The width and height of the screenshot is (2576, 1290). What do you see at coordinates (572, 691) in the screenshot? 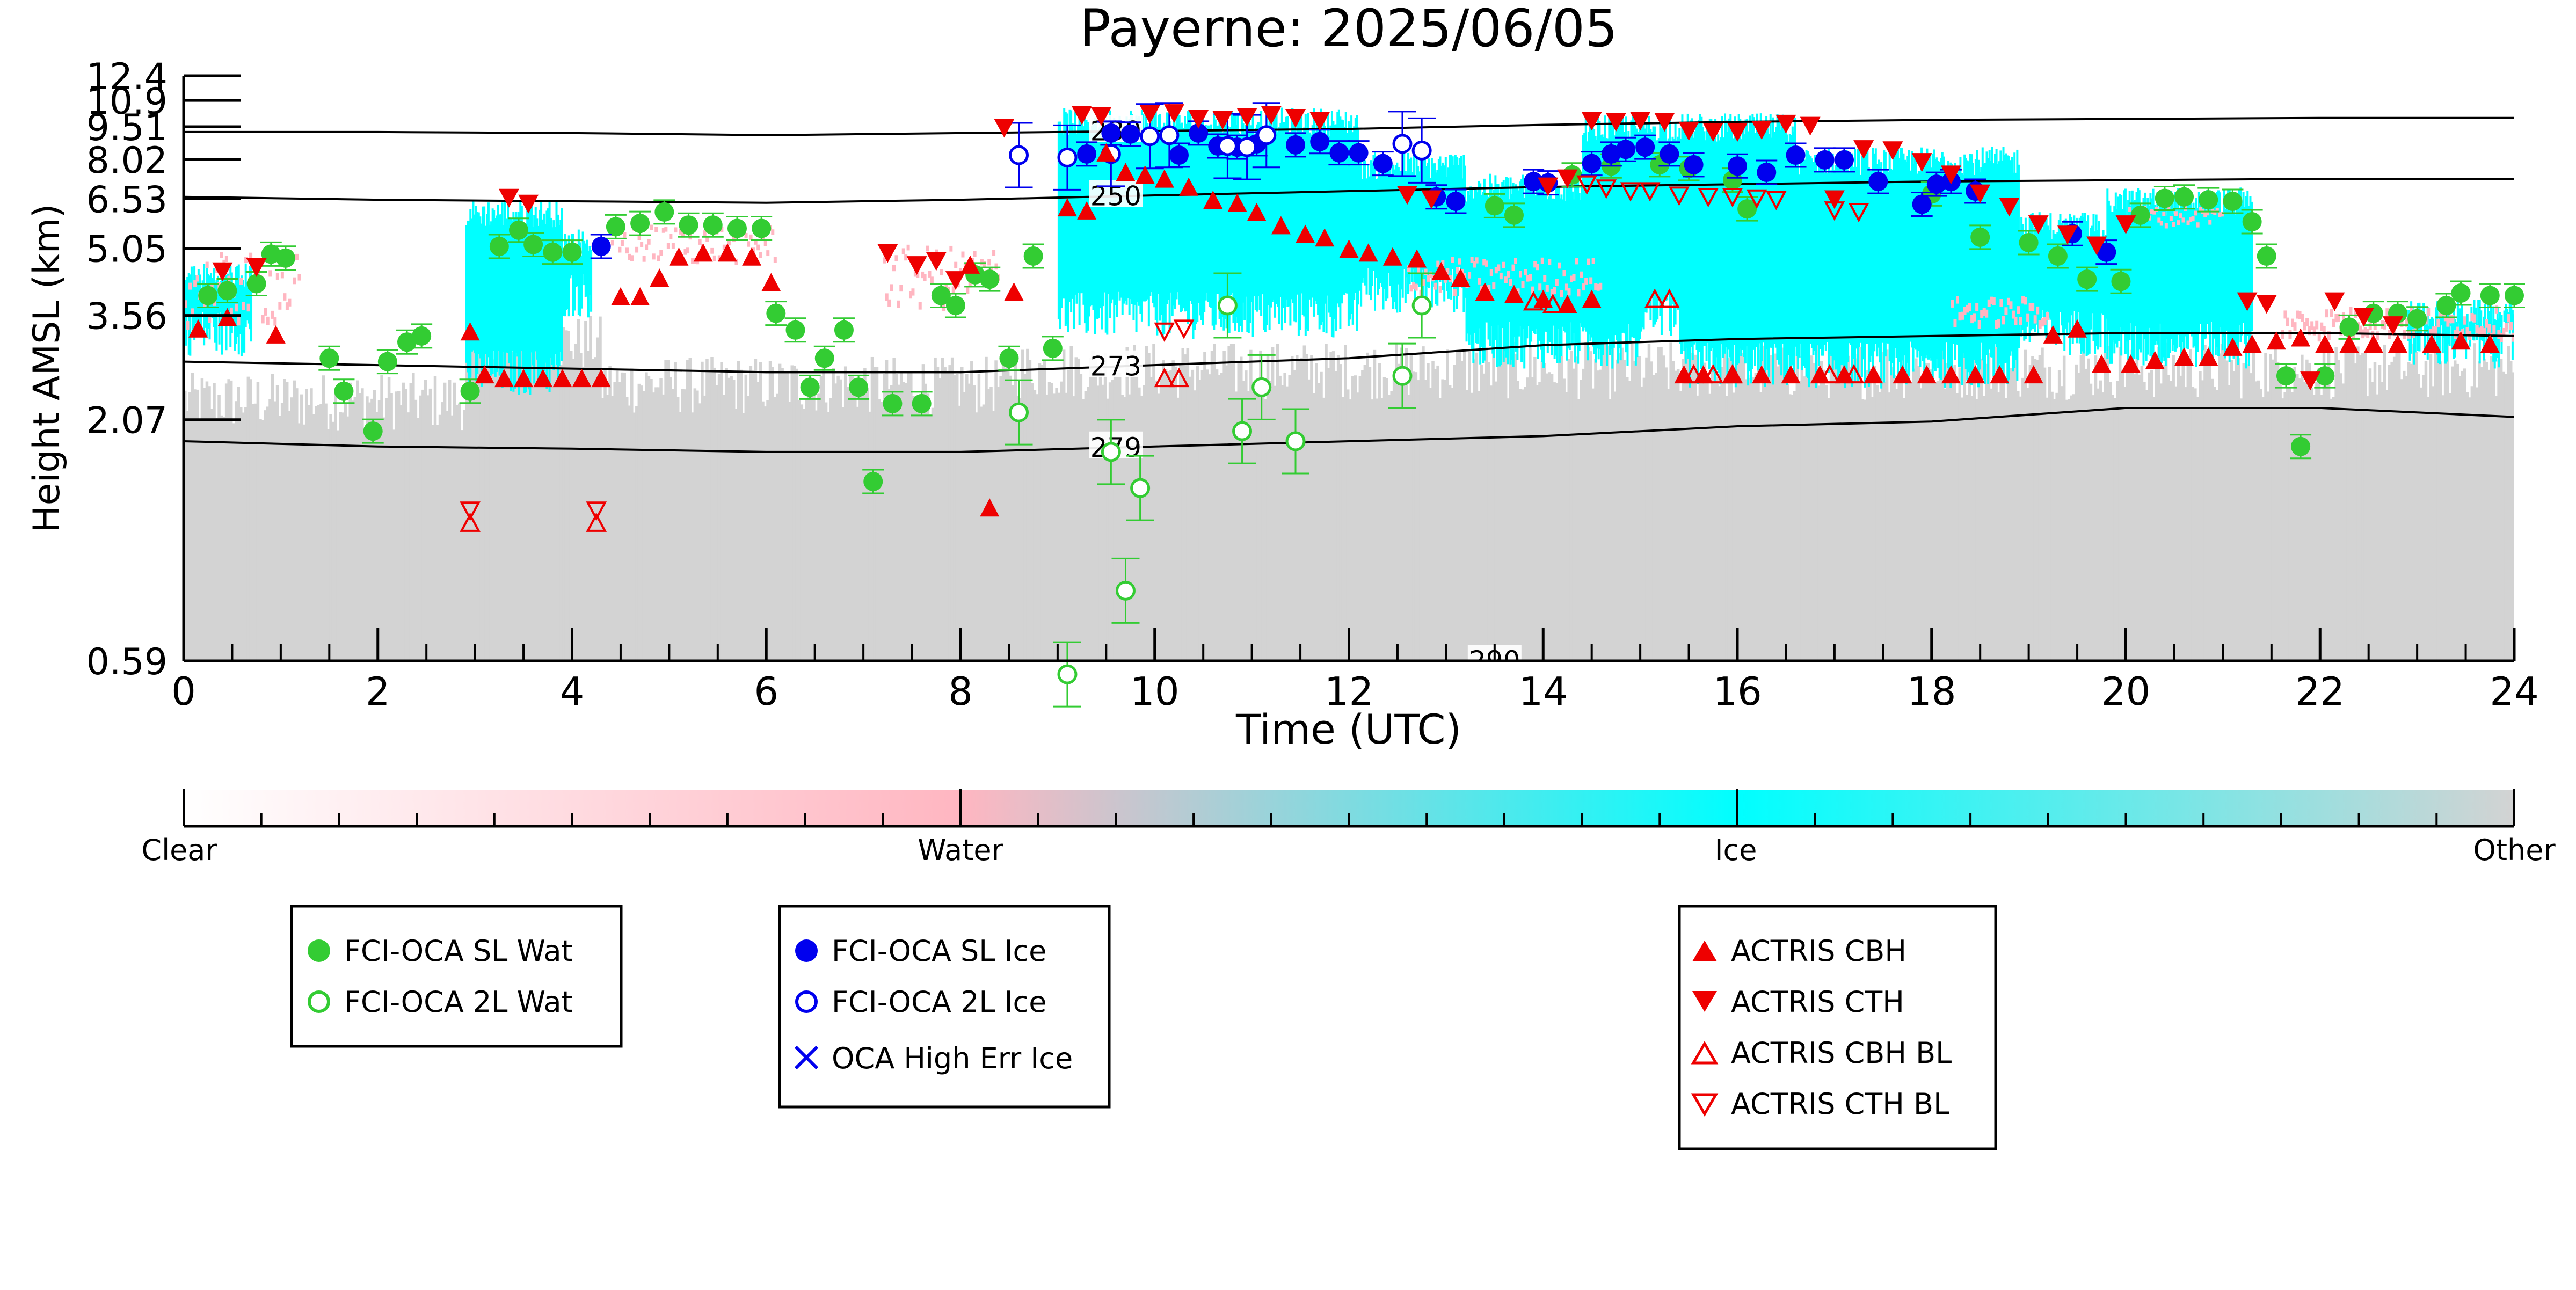
I see `x-tick-label: 4` at bounding box center [572, 691].